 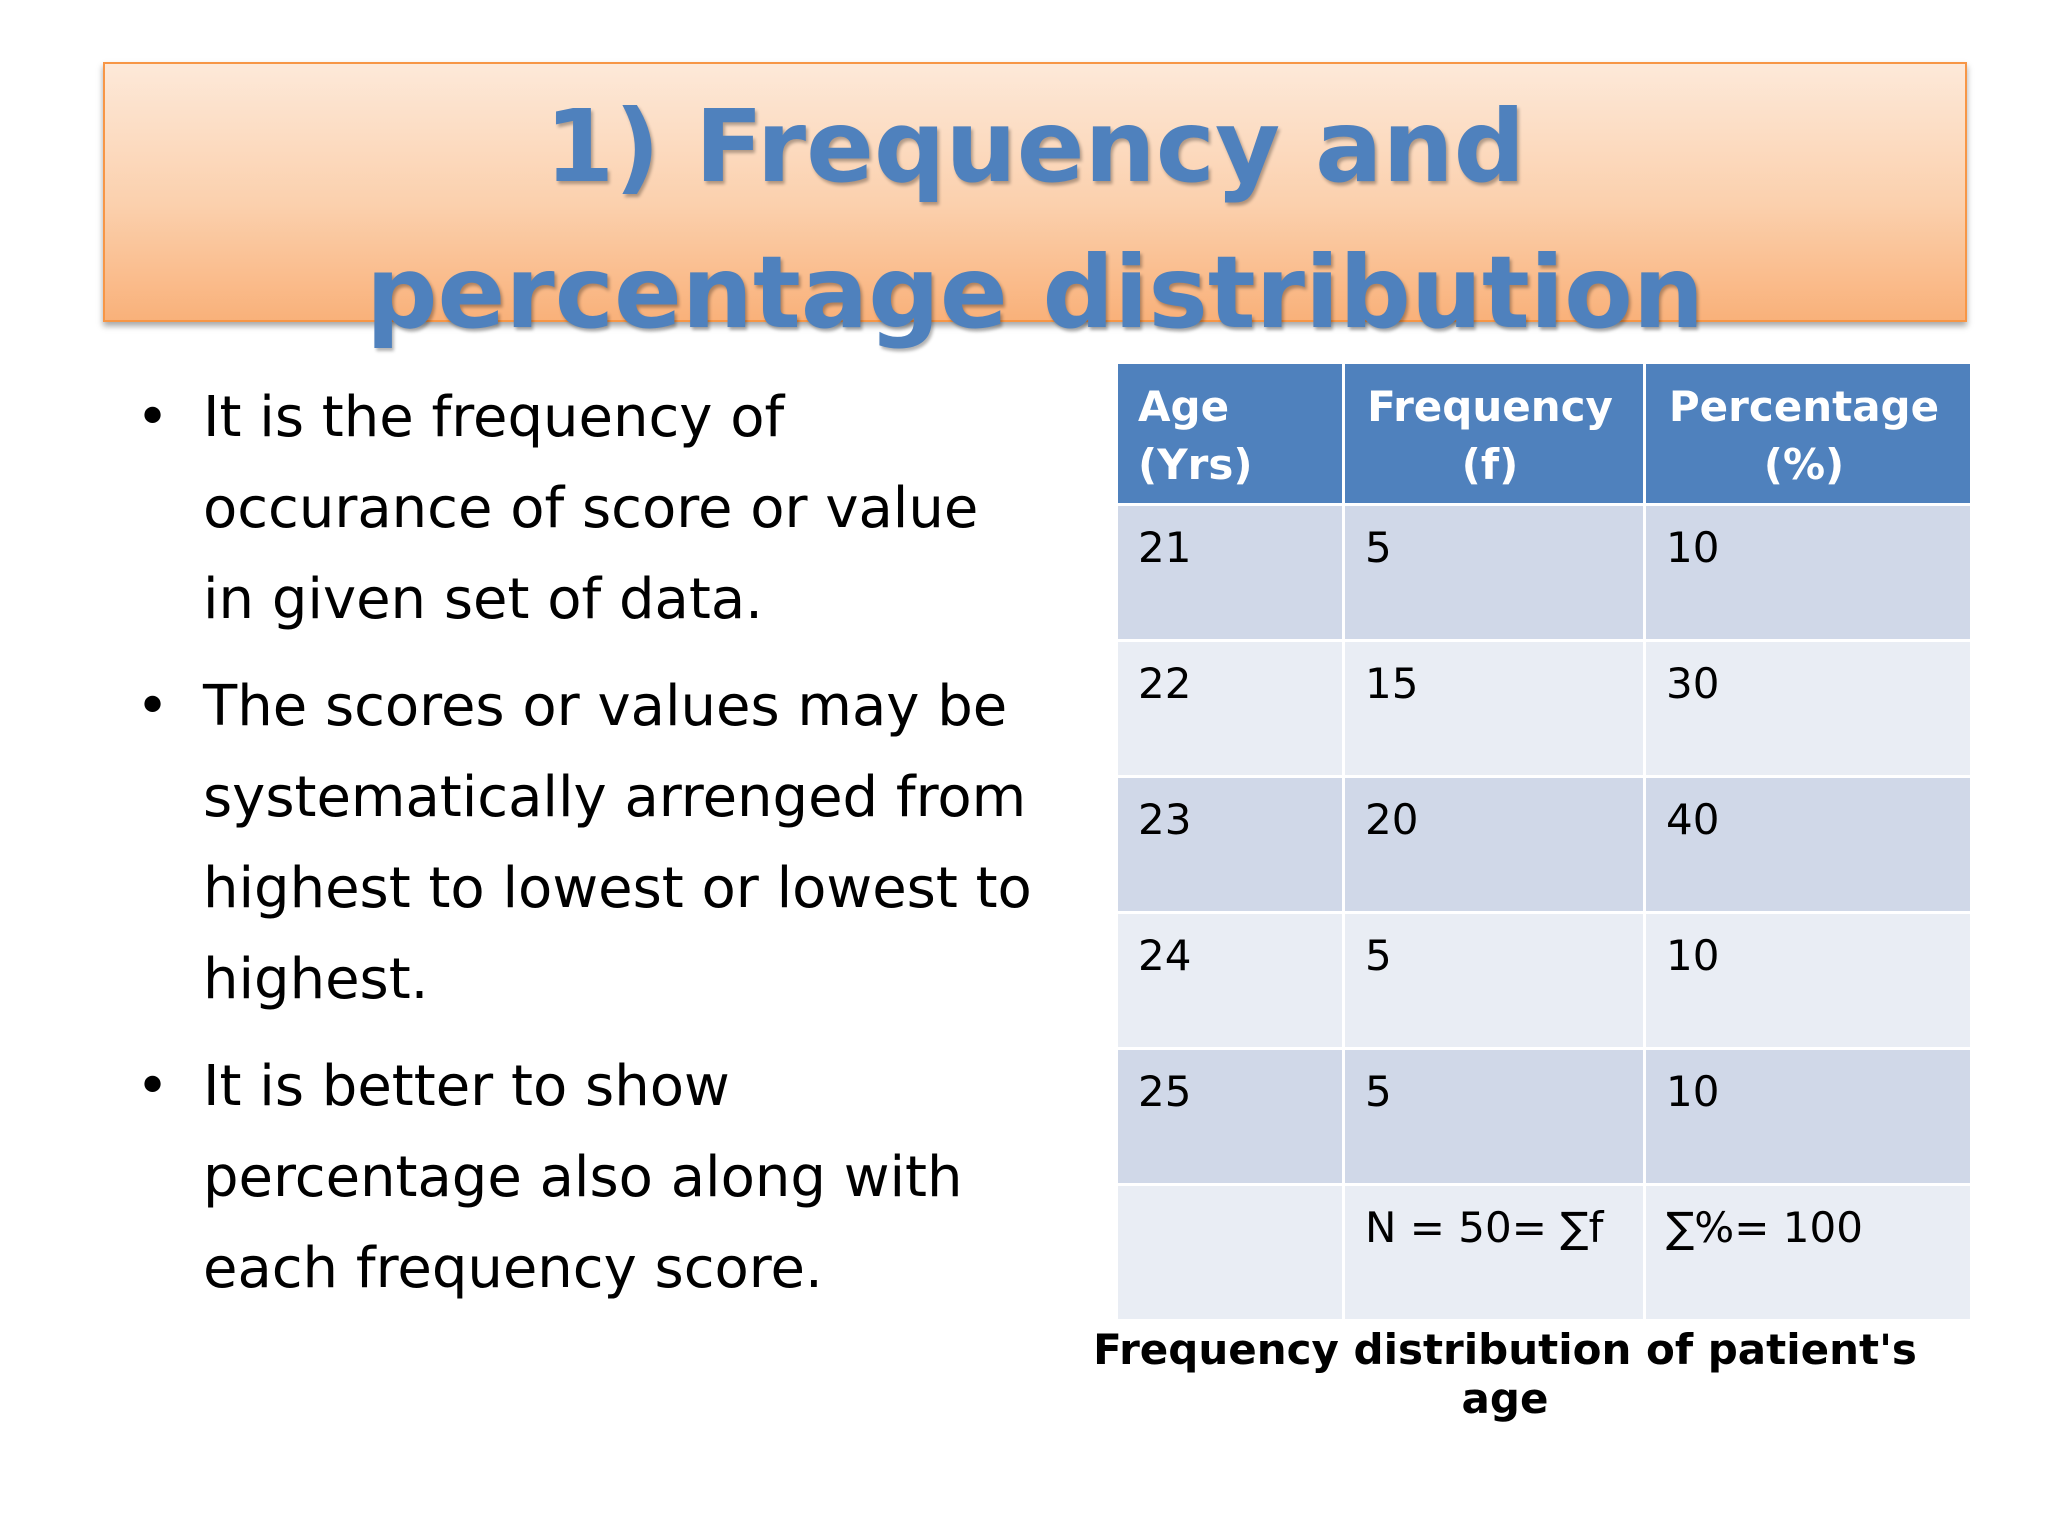 I want to click on table-cell: 22, so click(x=1230, y=708).